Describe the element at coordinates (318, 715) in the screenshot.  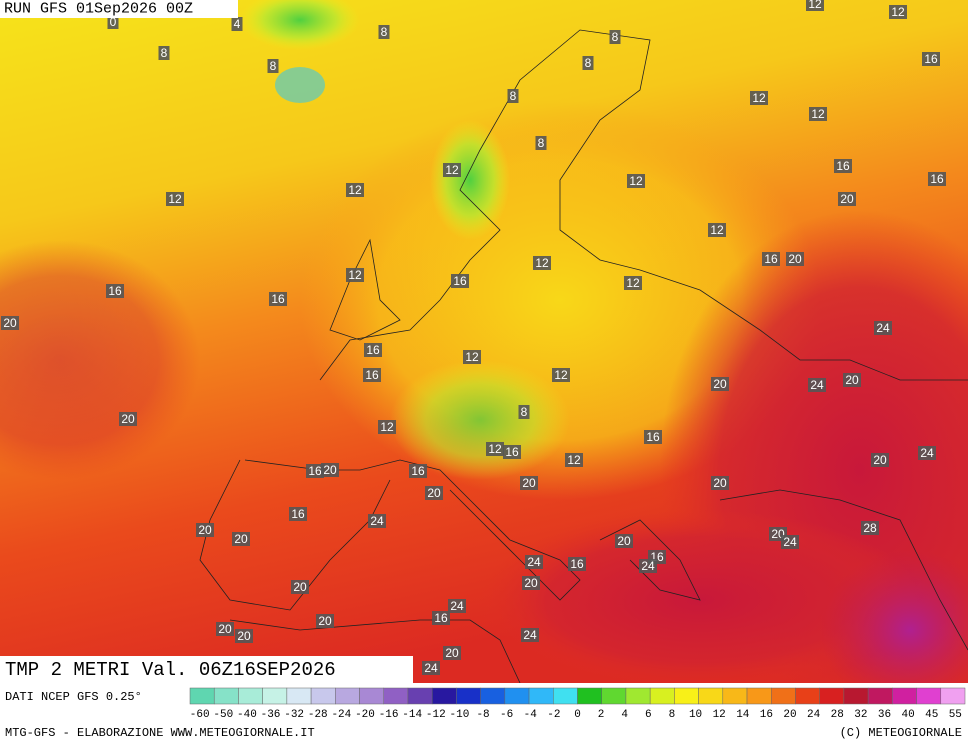
I see `scale-tick-label: -28` at that location.